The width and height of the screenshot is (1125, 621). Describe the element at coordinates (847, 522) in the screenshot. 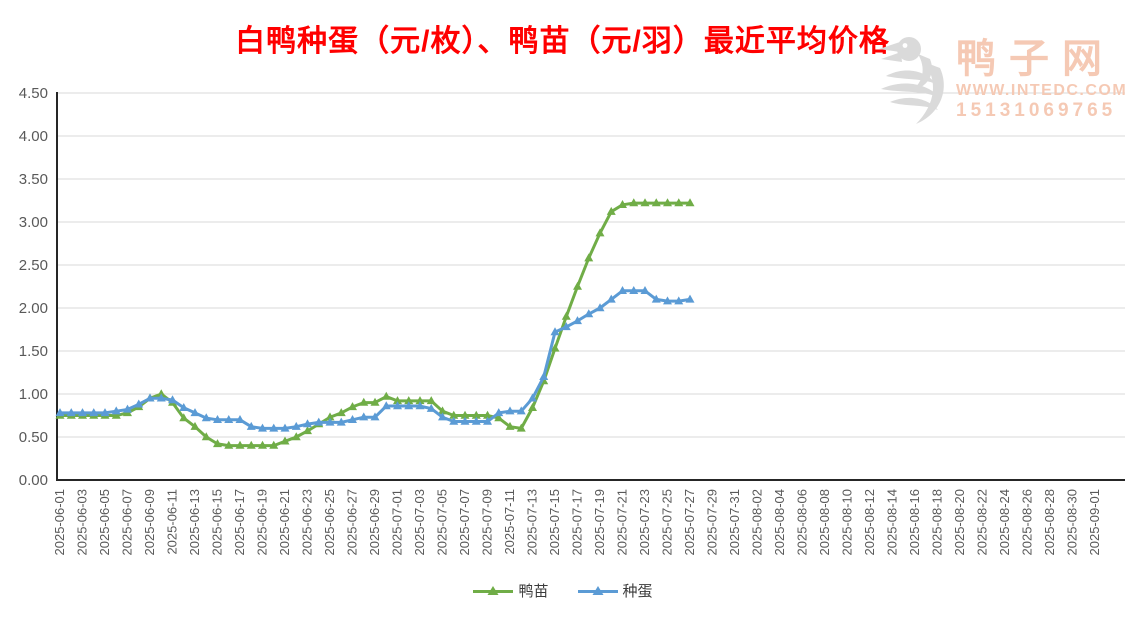

I see `x-tick-label: 2025-08-10` at that location.